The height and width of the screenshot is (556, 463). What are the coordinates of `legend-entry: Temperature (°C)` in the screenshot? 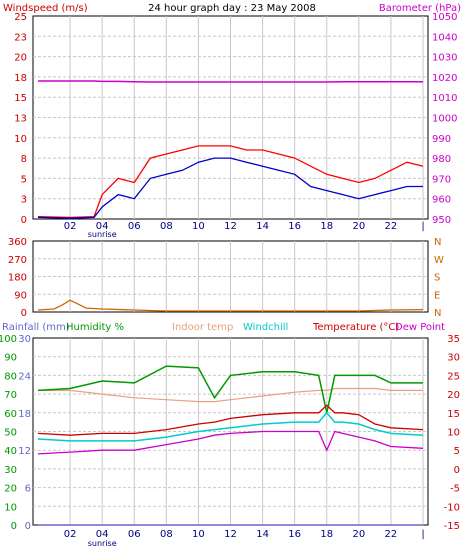 It's located at (355, 327).